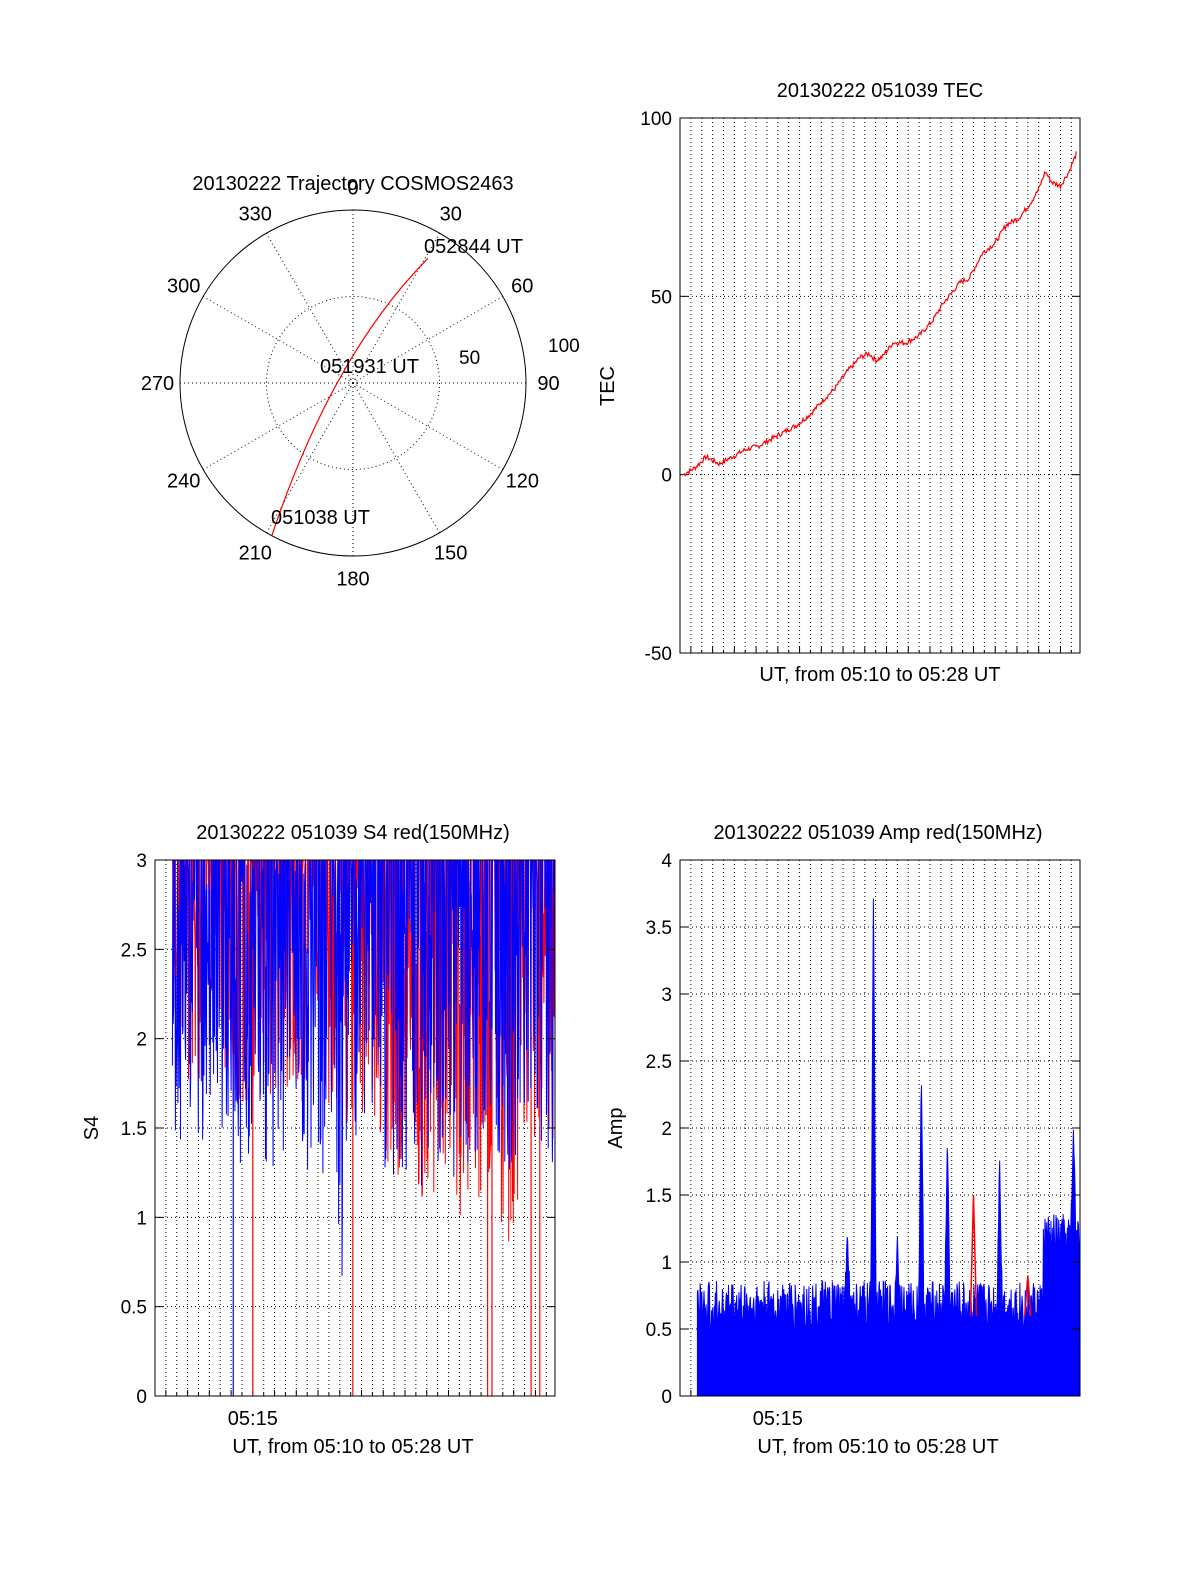 This screenshot has width=1200, height=1575. What do you see at coordinates (352, 189) in the screenshot?
I see `polar-azimuth-label: 0` at bounding box center [352, 189].